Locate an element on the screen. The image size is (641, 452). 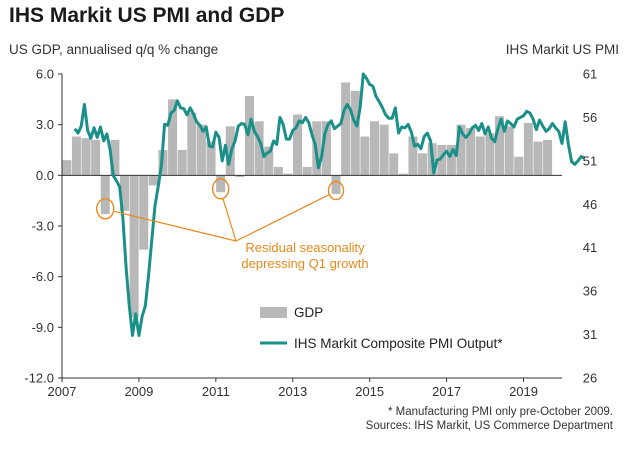
left-tick-label: -3.0 is located at coordinates (43, 226).